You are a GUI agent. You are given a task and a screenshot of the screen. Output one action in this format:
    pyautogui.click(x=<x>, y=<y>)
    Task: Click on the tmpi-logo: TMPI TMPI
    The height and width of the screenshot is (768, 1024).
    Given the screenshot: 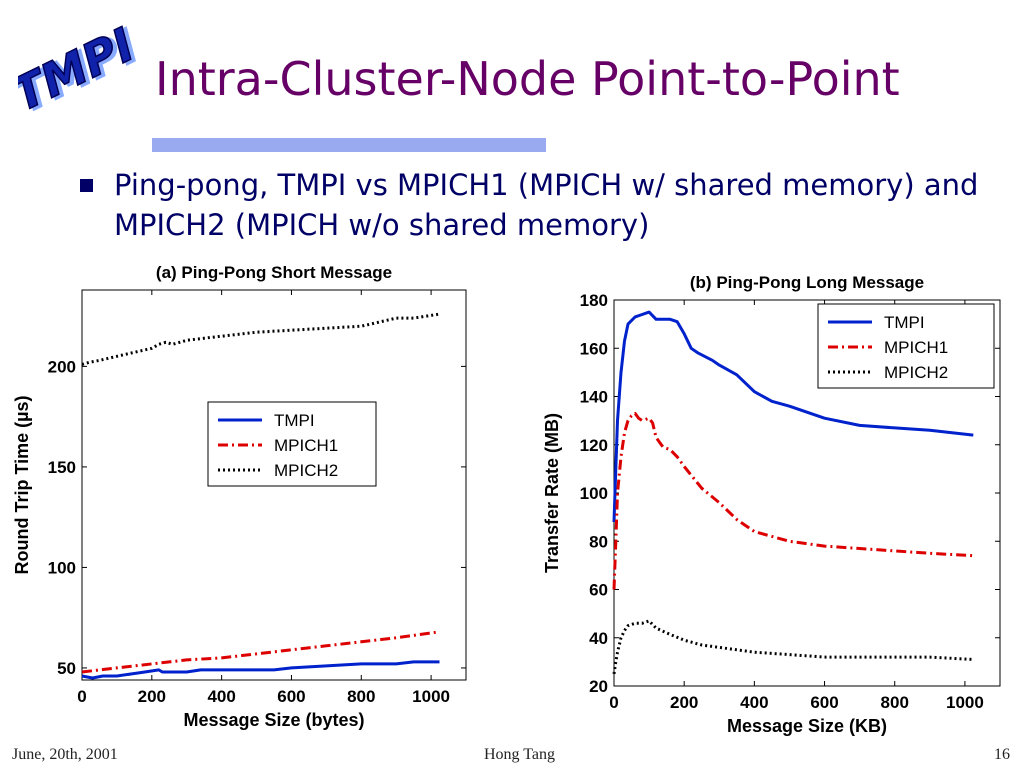 What is the action you would take?
    pyautogui.click(x=82, y=72)
    